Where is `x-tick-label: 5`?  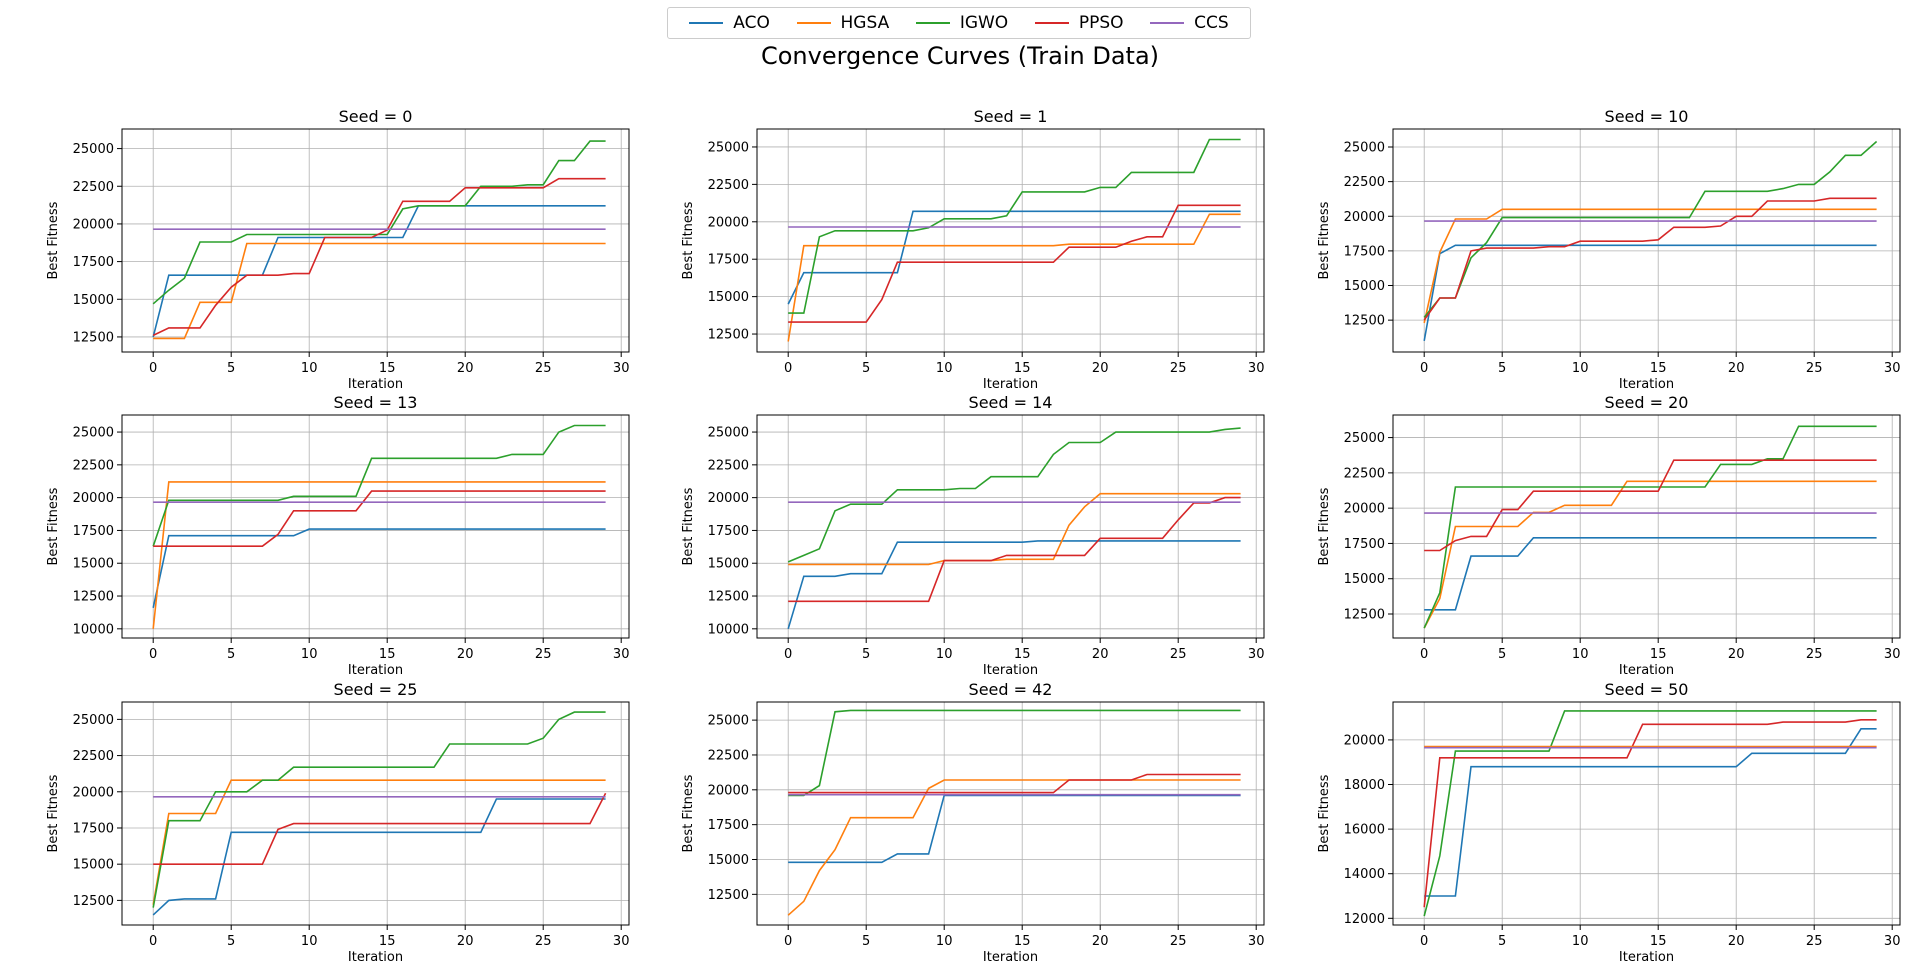 x-tick-label: 5 is located at coordinates (1502, 941).